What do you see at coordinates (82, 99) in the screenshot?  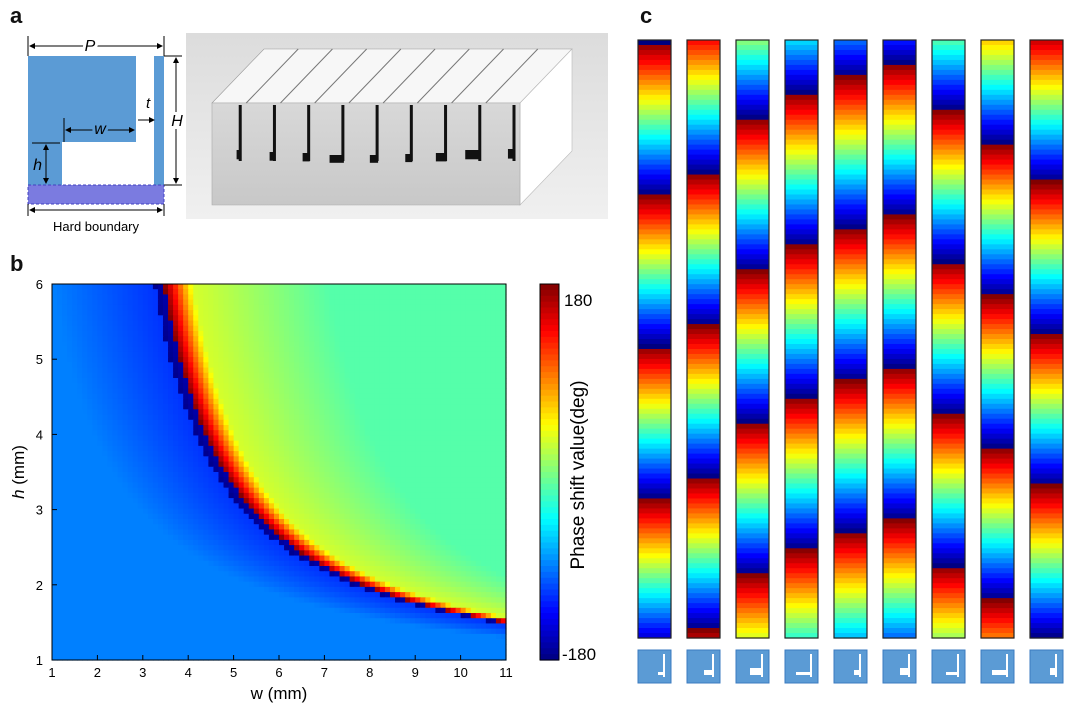 I see `cell-top-block` at bounding box center [82, 99].